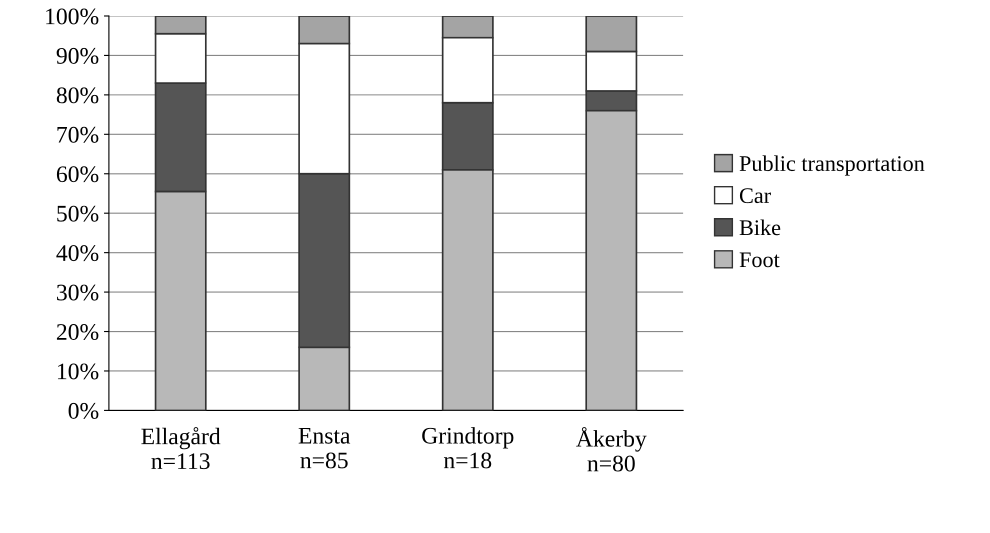 This screenshot has width=990, height=533. What do you see at coordinates (72, 16) in the screenshot?
I see `y-tick-label: 100%` at bounding box center [72, 16].